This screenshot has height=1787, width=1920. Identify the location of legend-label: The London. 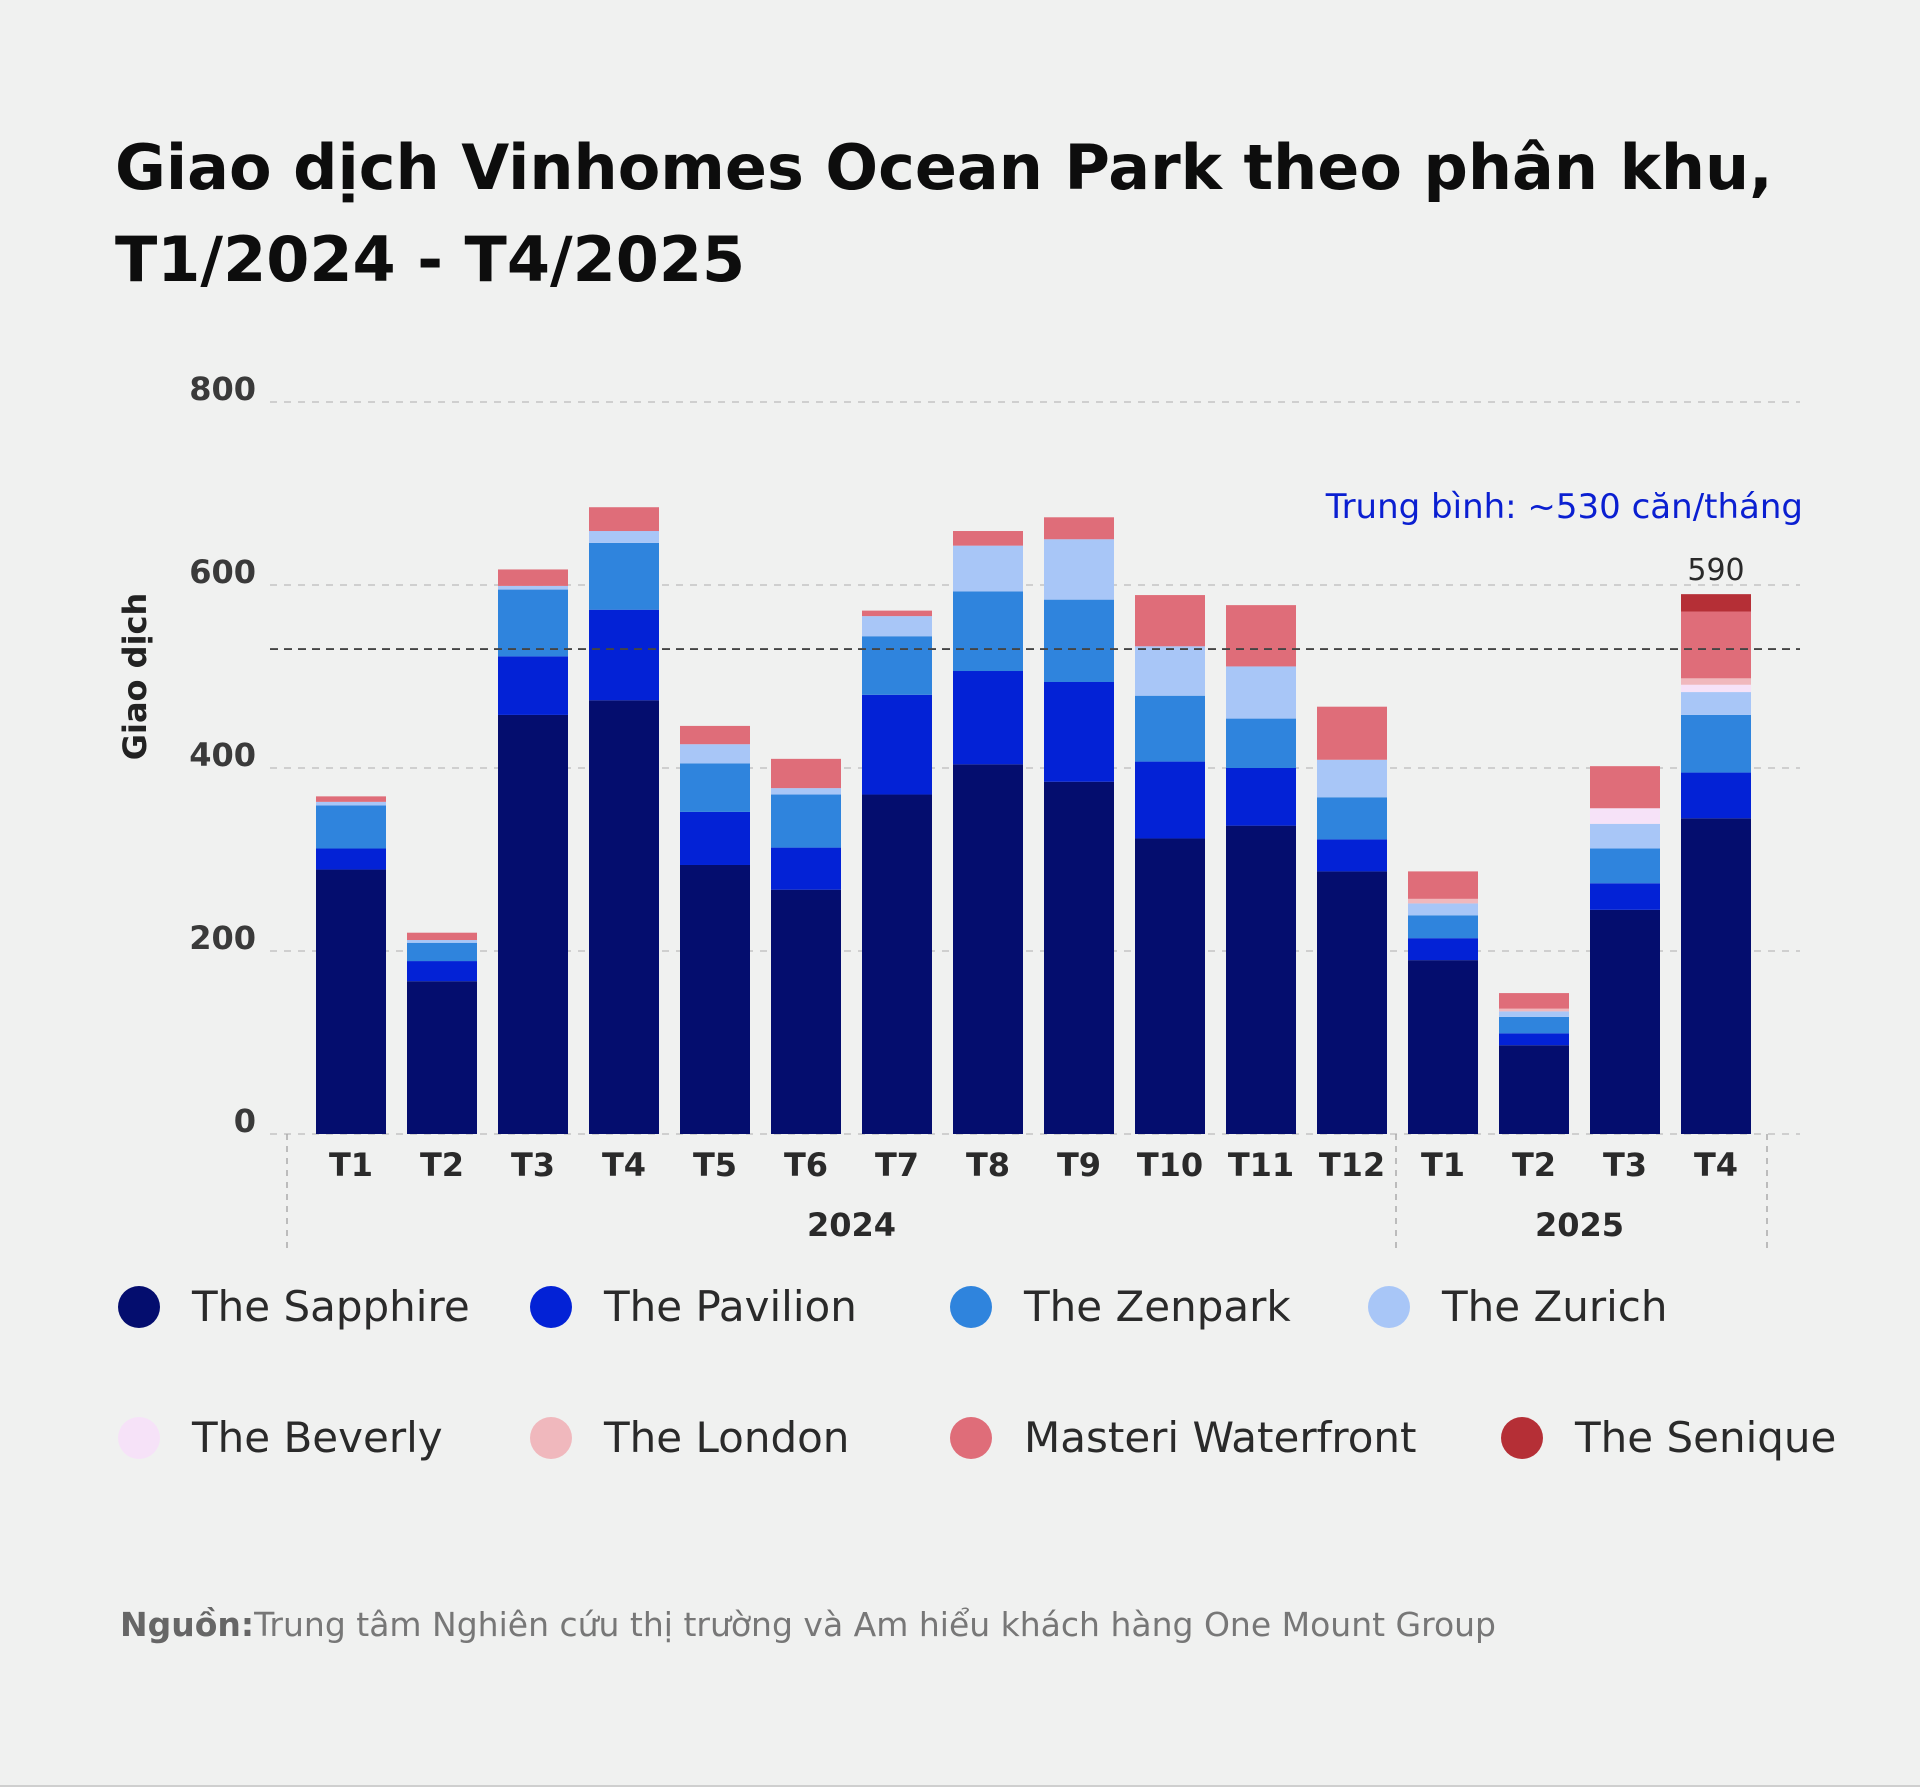
(727, 1437).